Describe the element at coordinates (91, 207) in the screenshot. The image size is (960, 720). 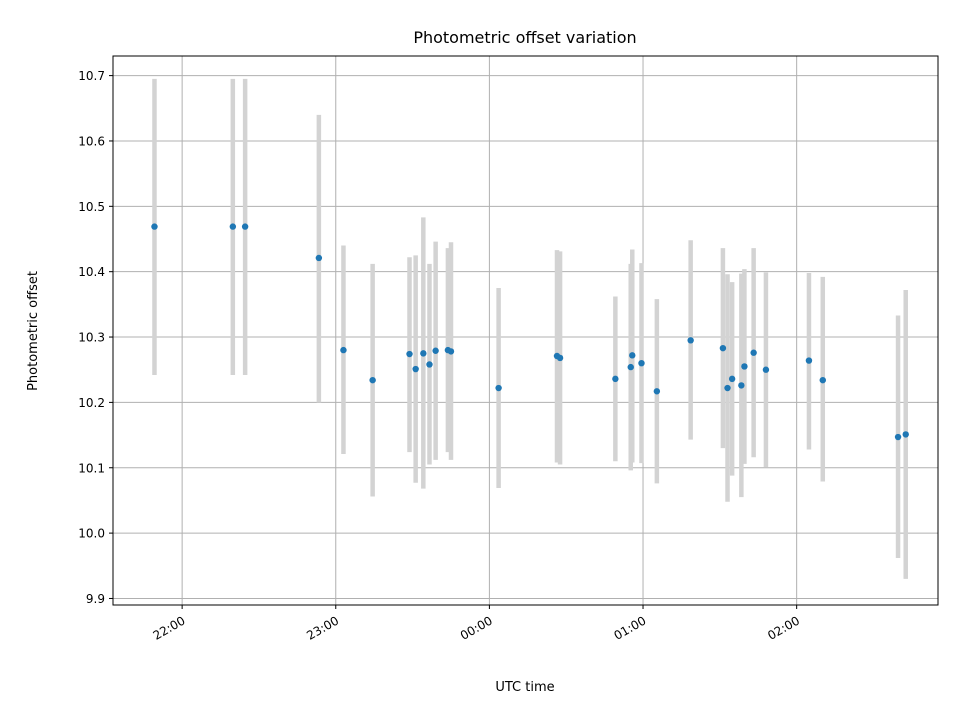
I see `y-tick-label: 10.5` at that location.